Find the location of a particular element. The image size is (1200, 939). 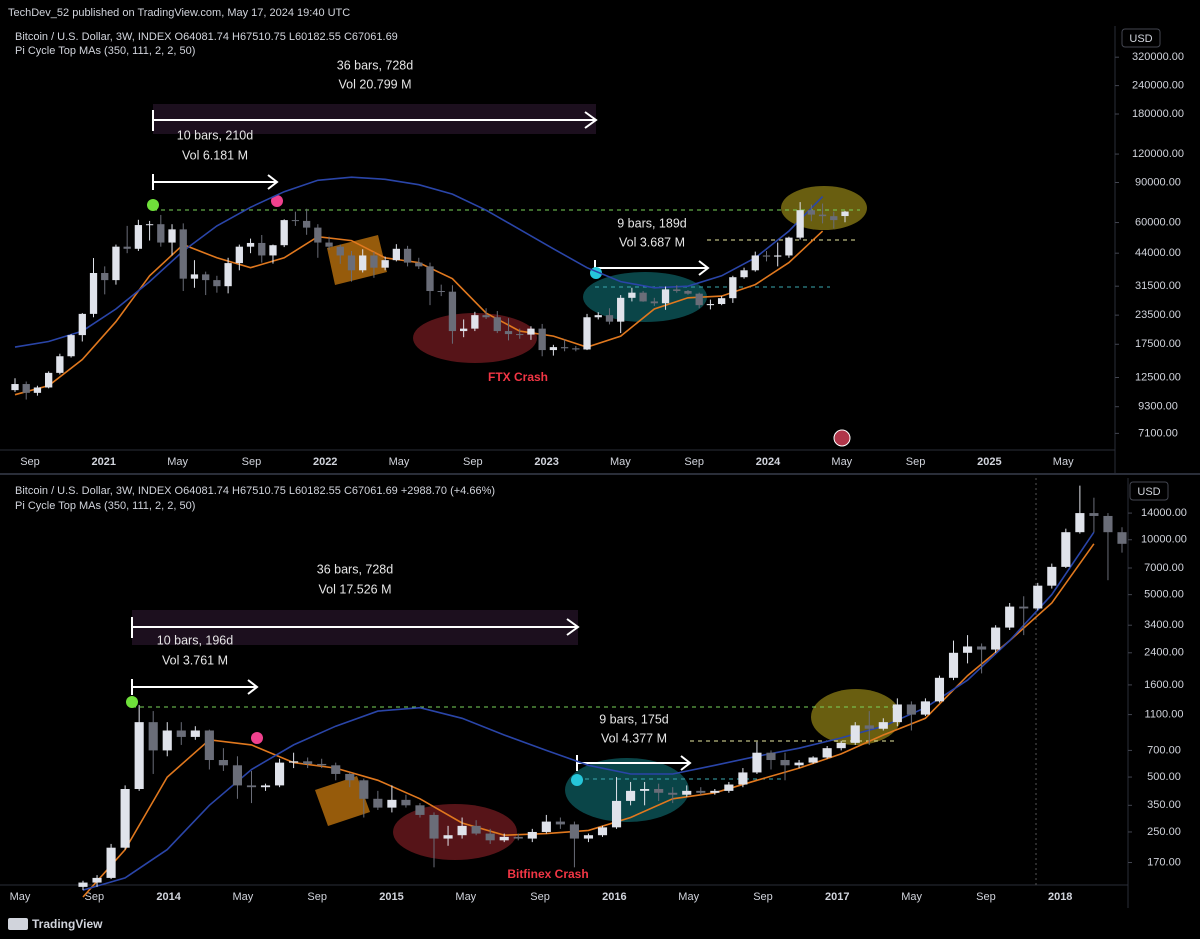

event-label: Bitfinex Crash is located at coordinates (547, 874).